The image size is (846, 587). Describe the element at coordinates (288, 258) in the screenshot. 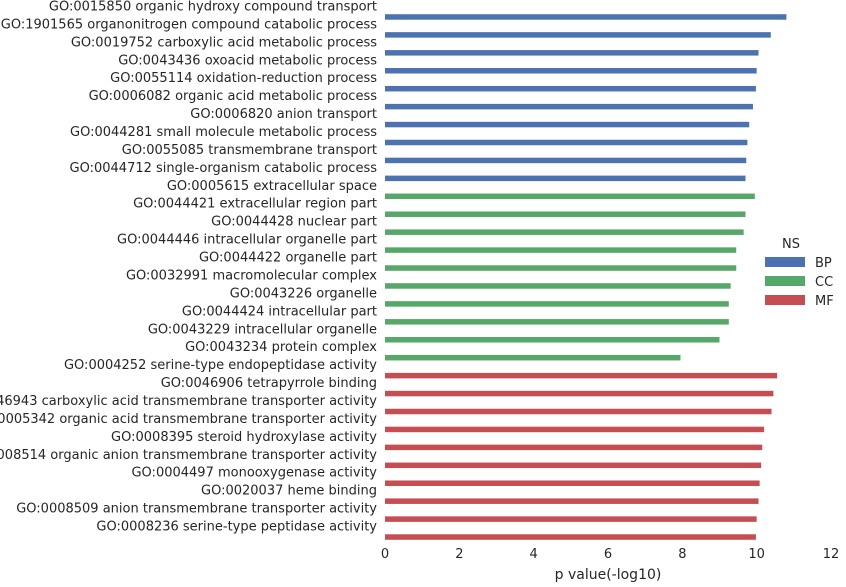

I see `category-label: GO:0044422 organelle part` at that location.